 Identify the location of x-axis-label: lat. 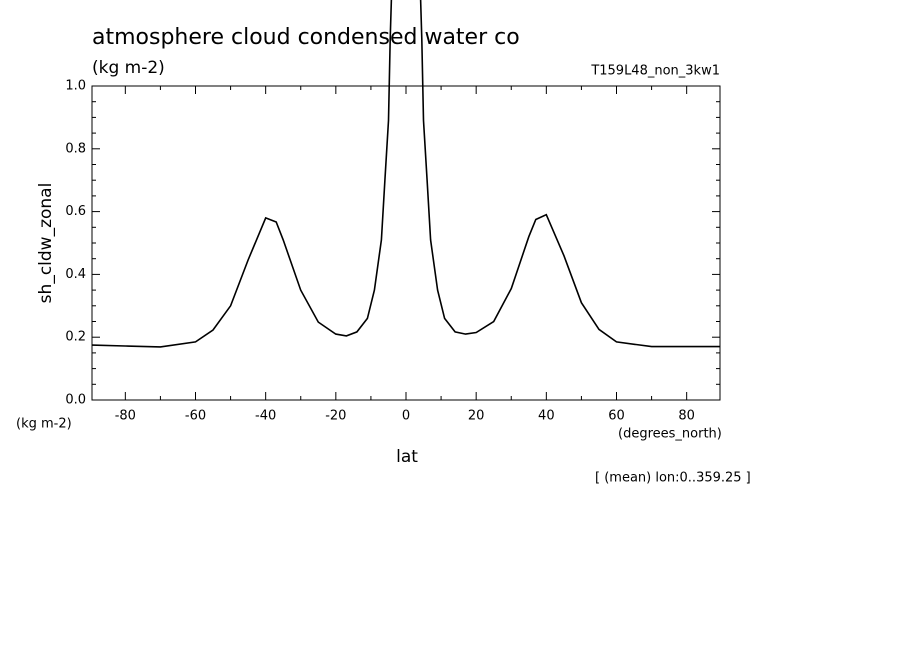
(407, 457).